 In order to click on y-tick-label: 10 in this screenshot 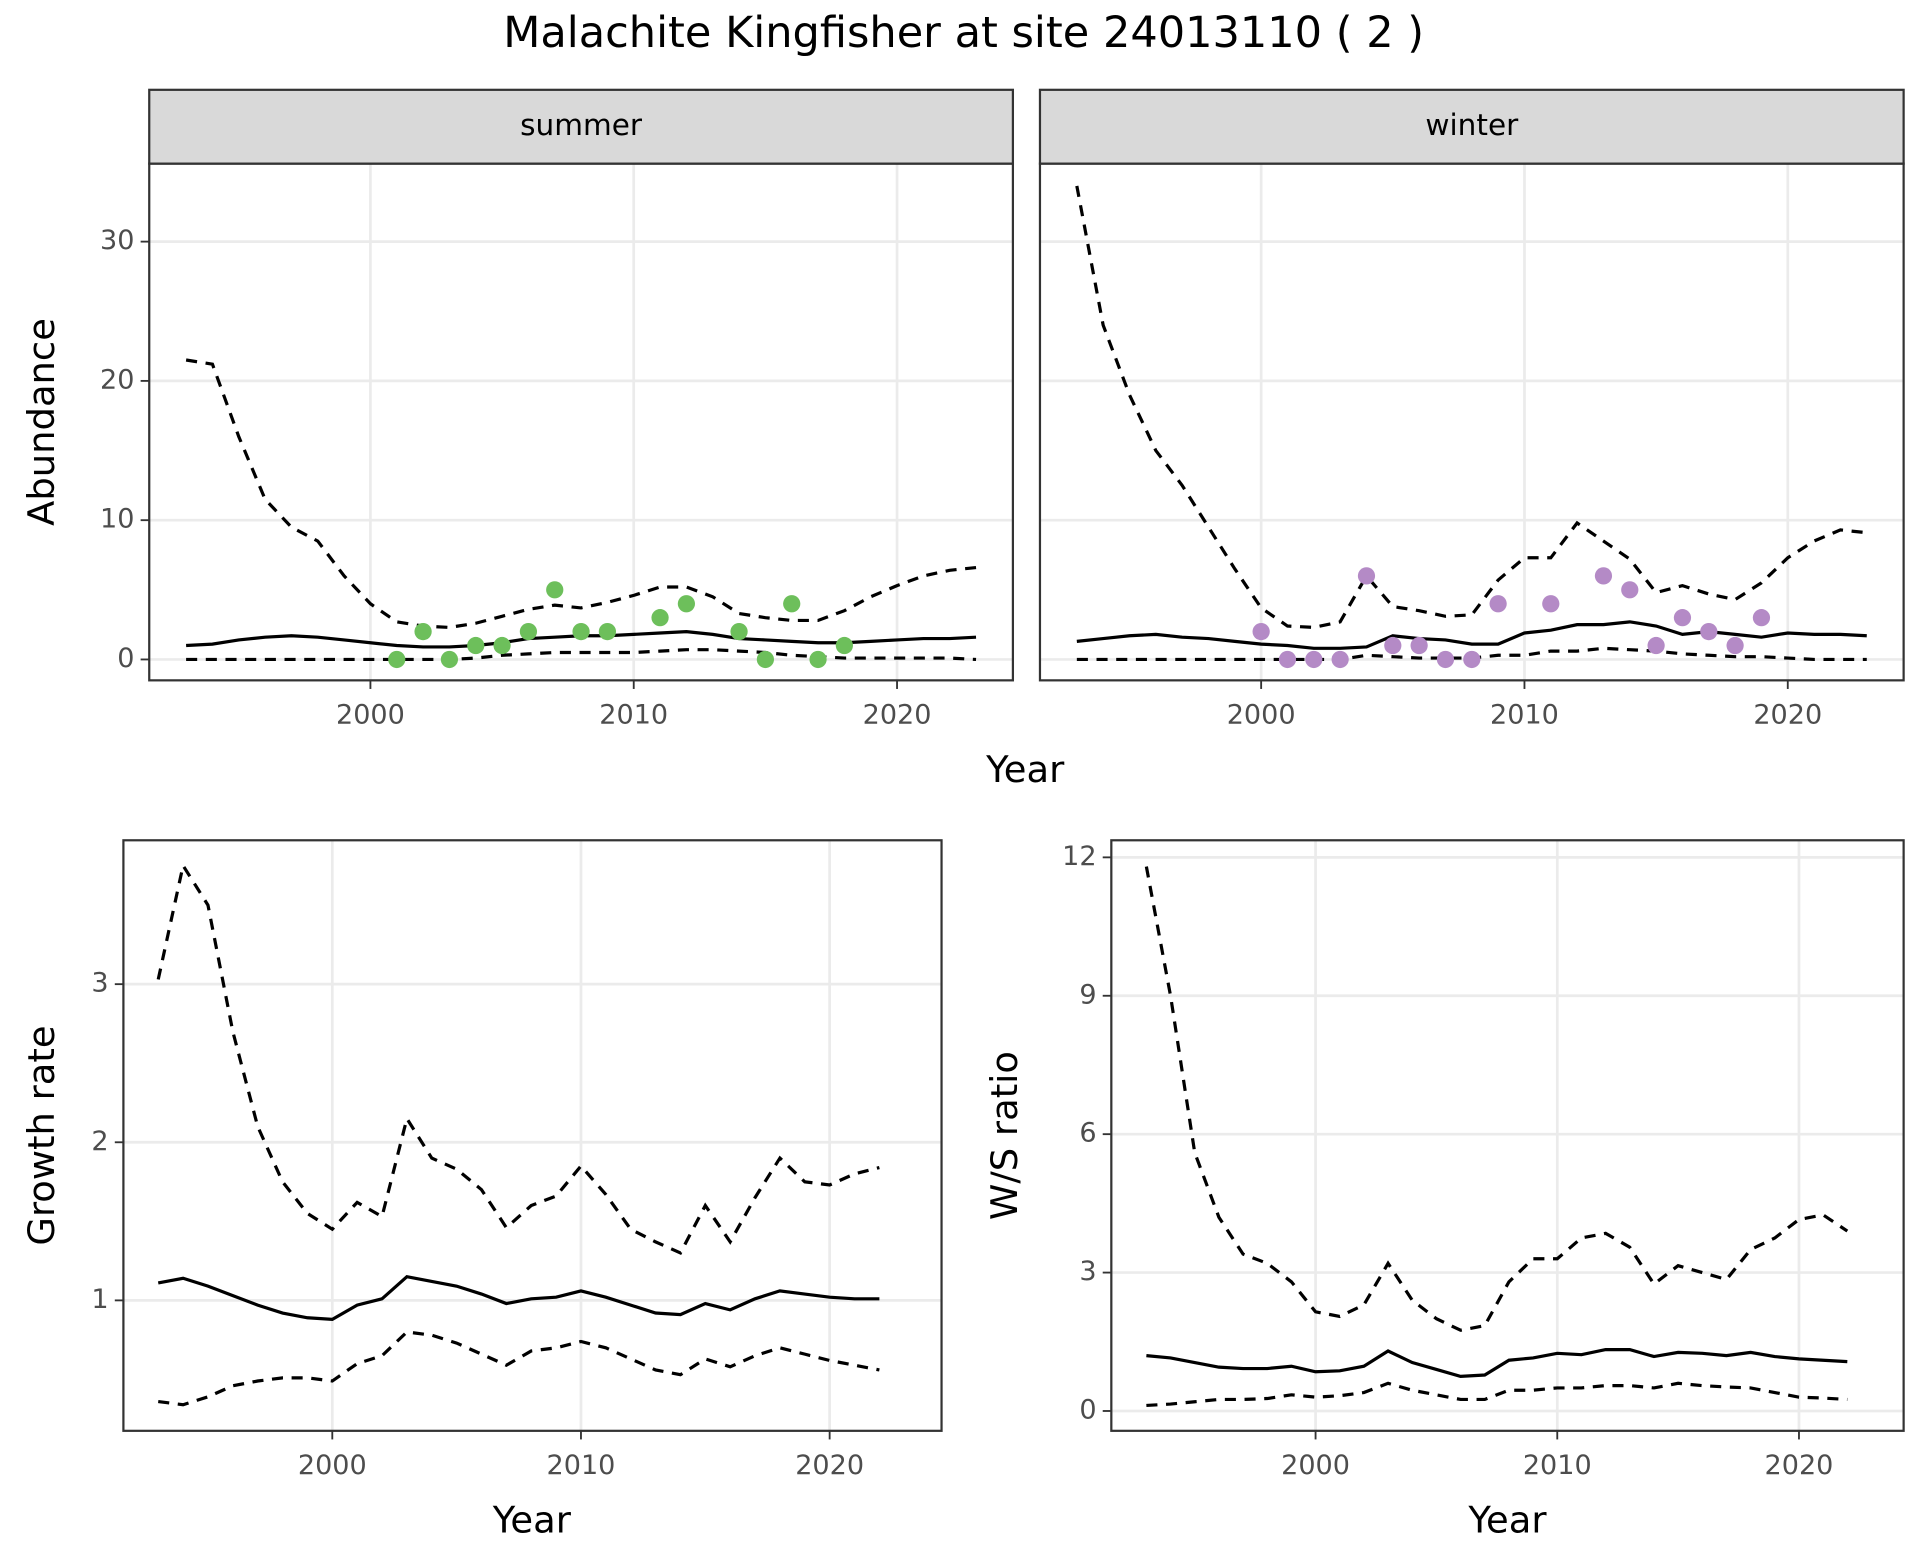, I will do `click(117, 519)`.